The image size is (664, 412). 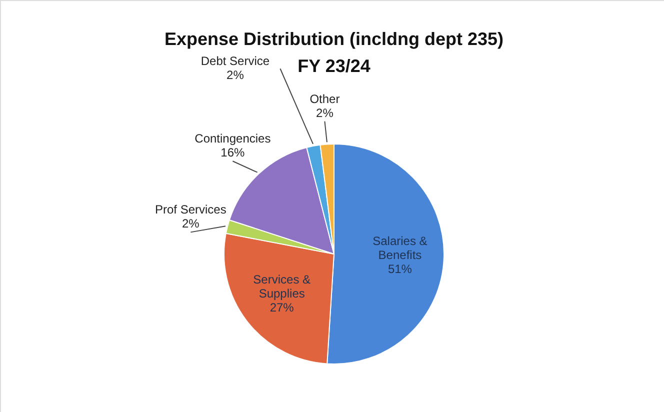 What do you see at coordinates (325, 99) in the screenshot?
I see `slice-label: Other` at bounding box center [325, 99].